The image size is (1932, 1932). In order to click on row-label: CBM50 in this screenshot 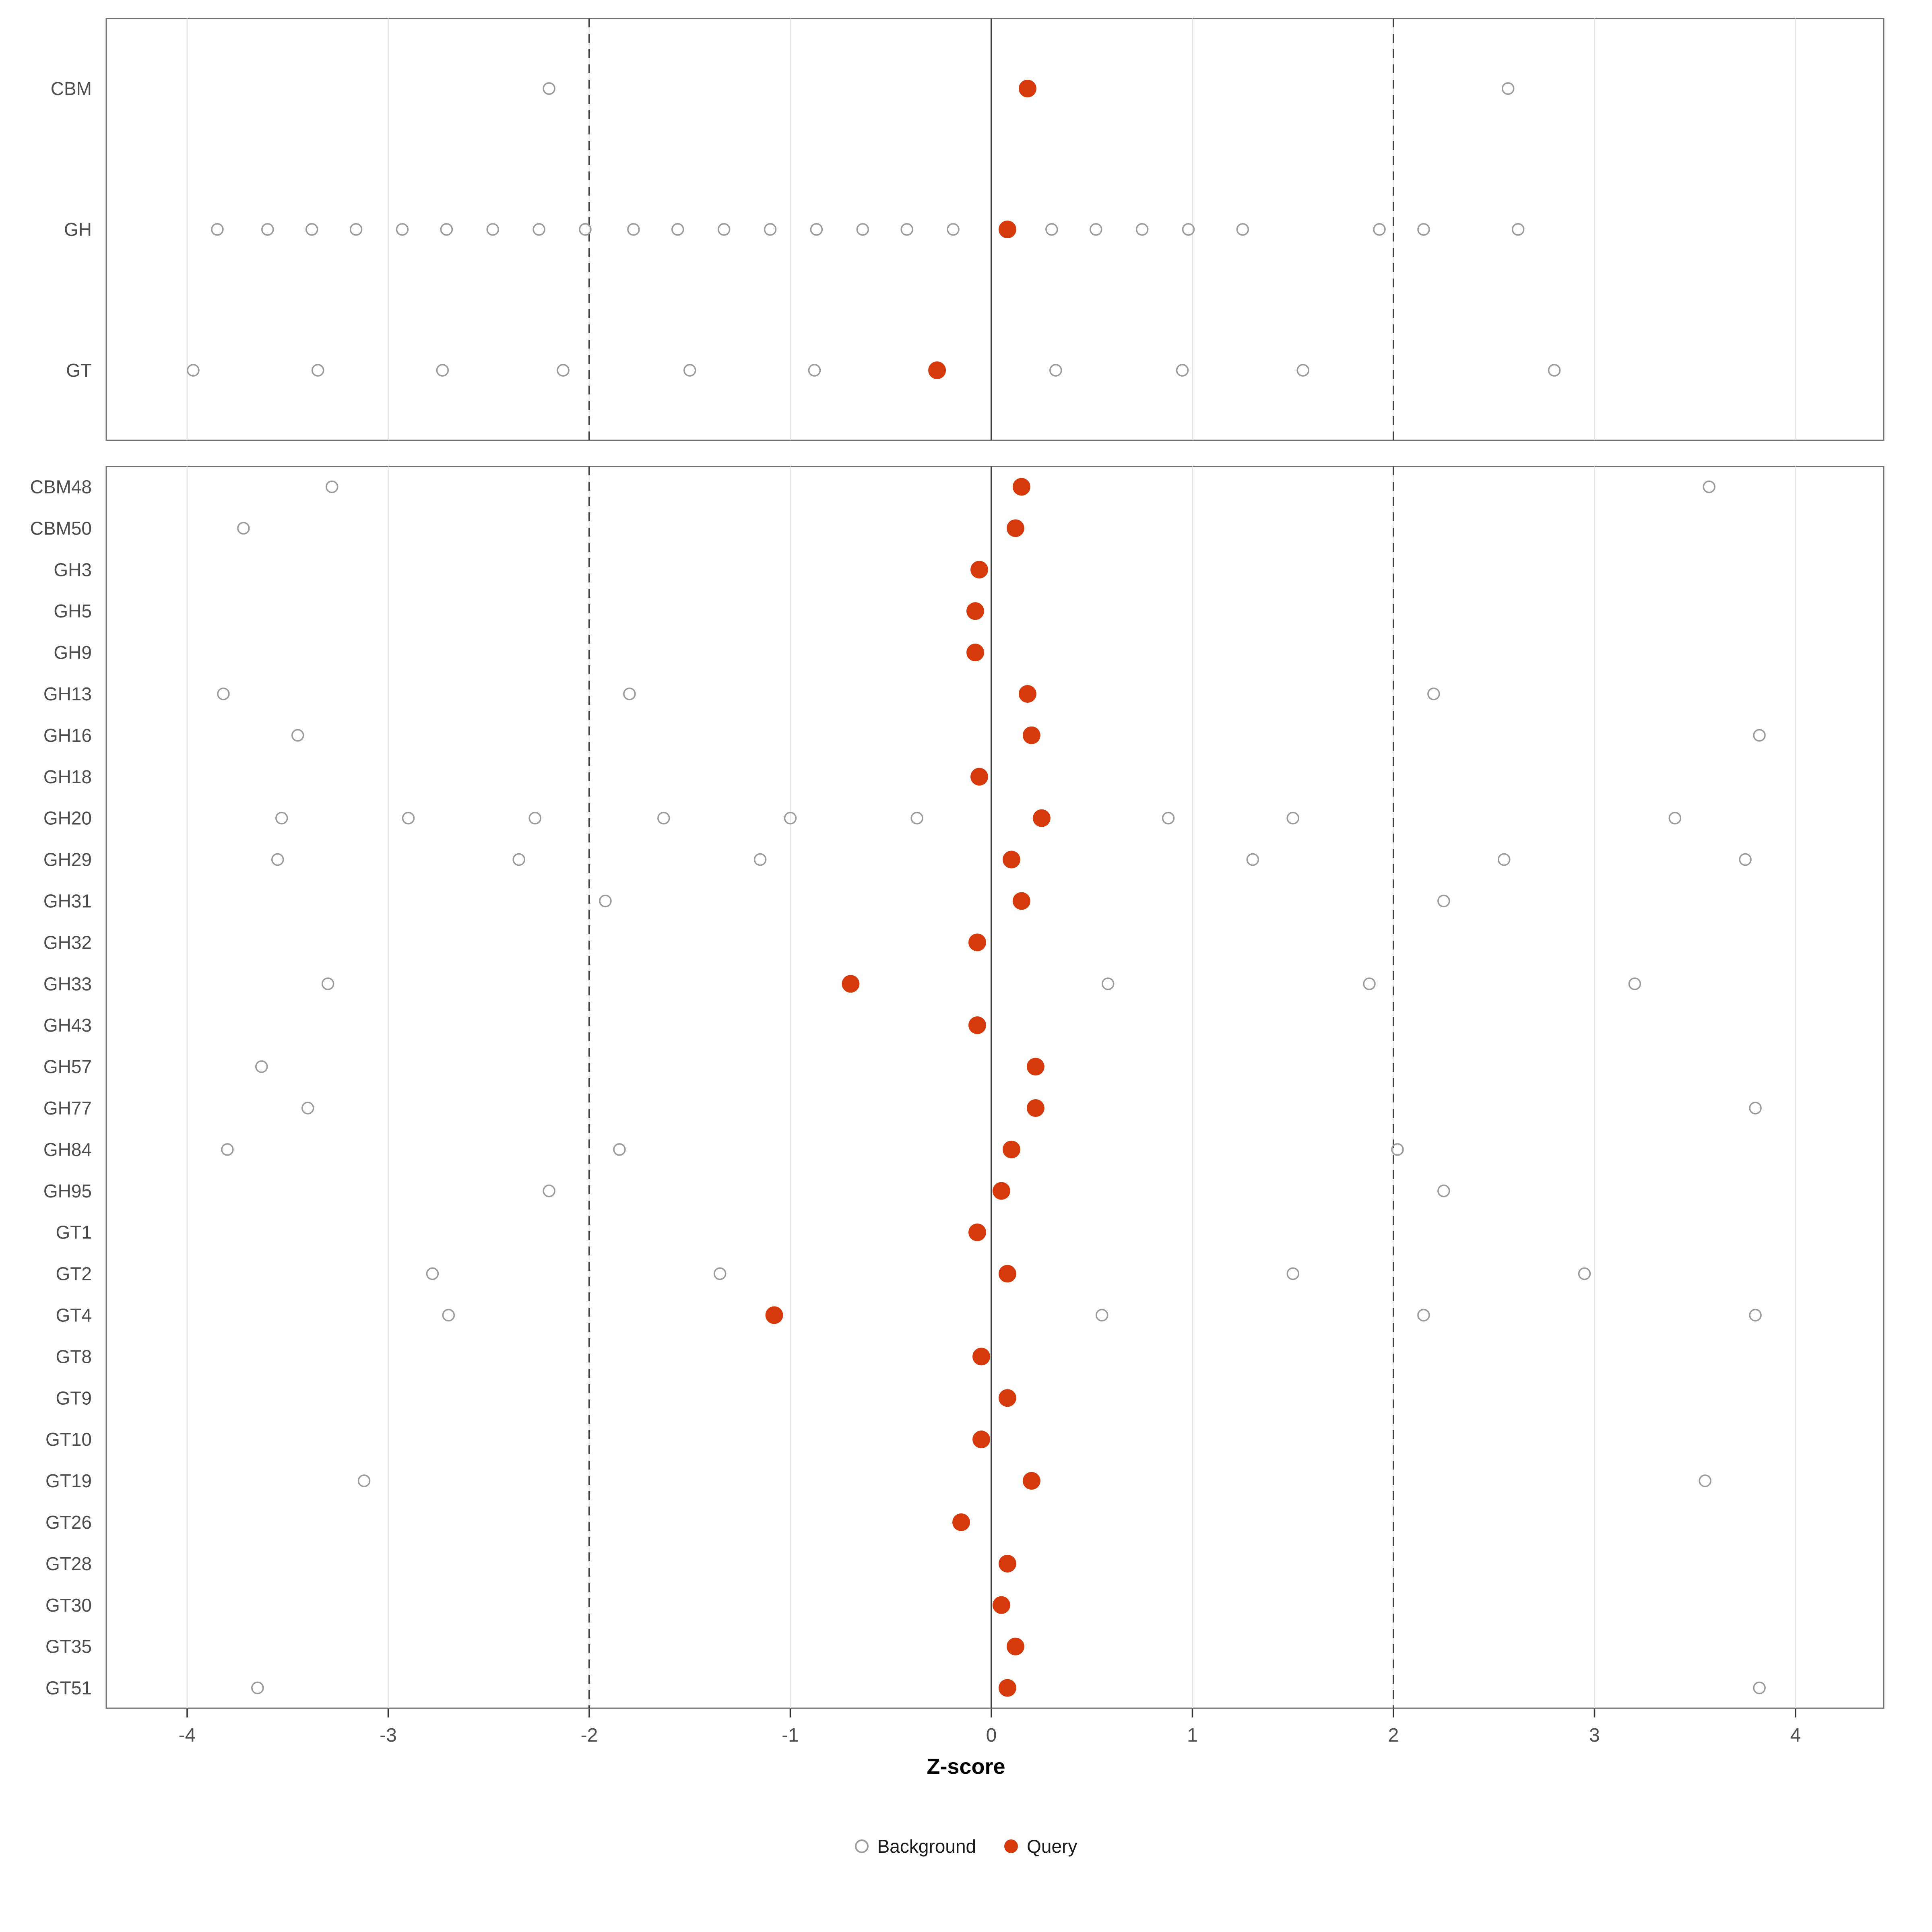, I will do `click(61, 528)`.